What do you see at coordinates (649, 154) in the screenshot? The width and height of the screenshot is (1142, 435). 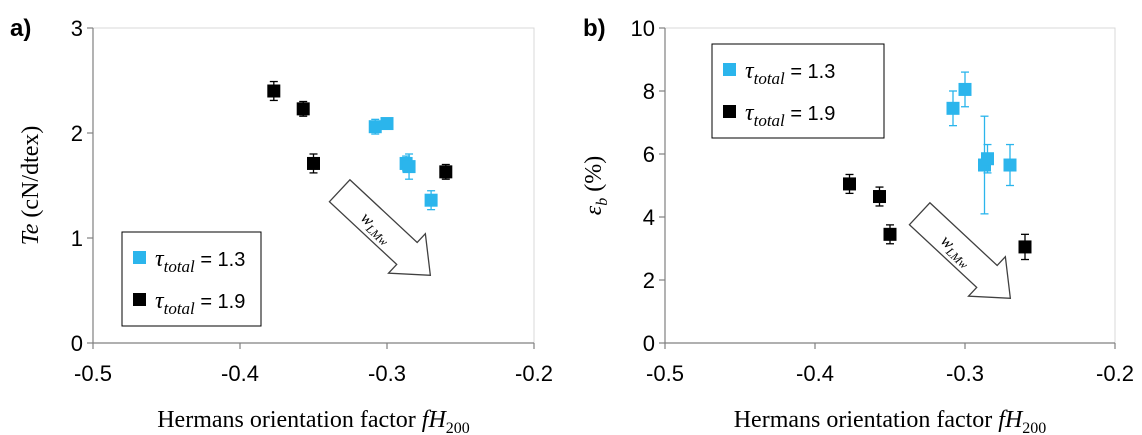 I see `y-tick-label: 6` at bounding box center [649, 154].